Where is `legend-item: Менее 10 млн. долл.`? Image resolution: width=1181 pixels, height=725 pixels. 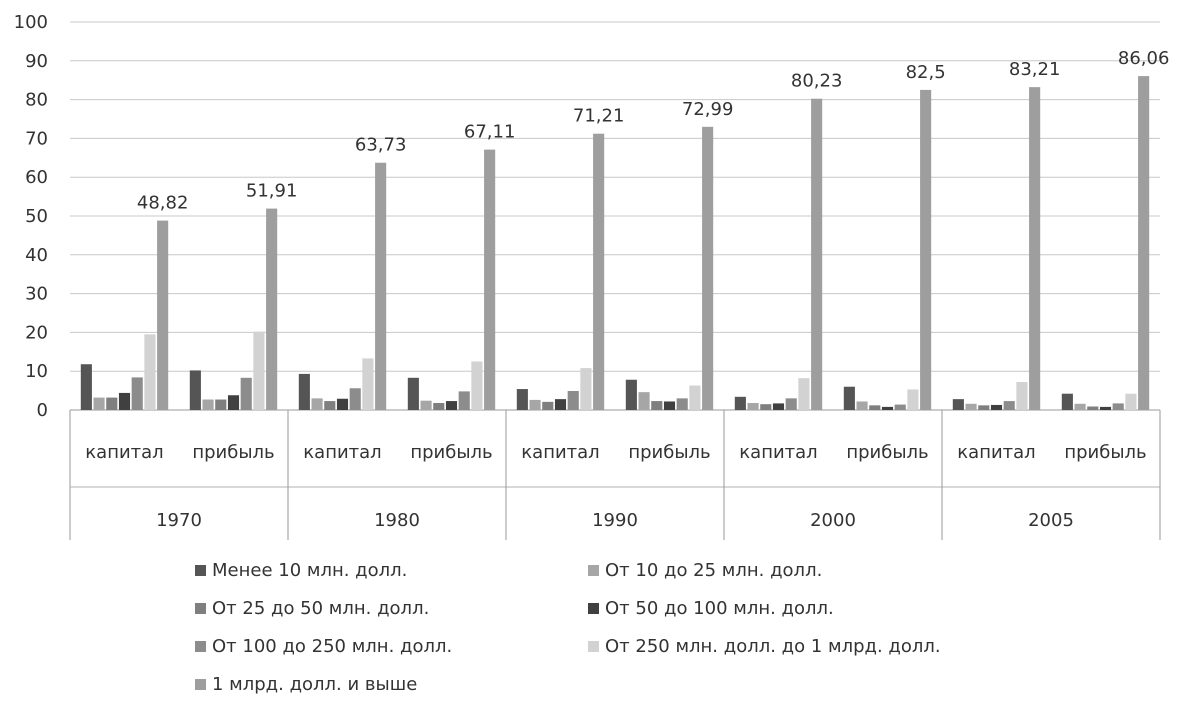
legend-item: Менее 10 млн. долл. is located at coordinates (301, 570).